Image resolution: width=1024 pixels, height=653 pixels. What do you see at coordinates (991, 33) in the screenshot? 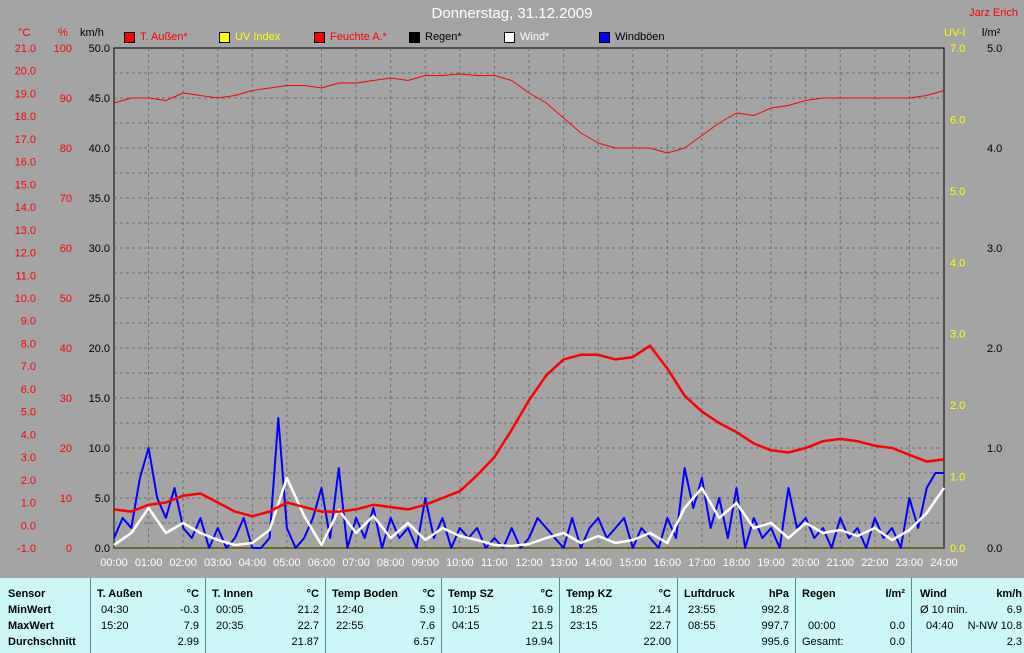
I see `rain-axis-header: l/m²` at bounding box center [991, 33].